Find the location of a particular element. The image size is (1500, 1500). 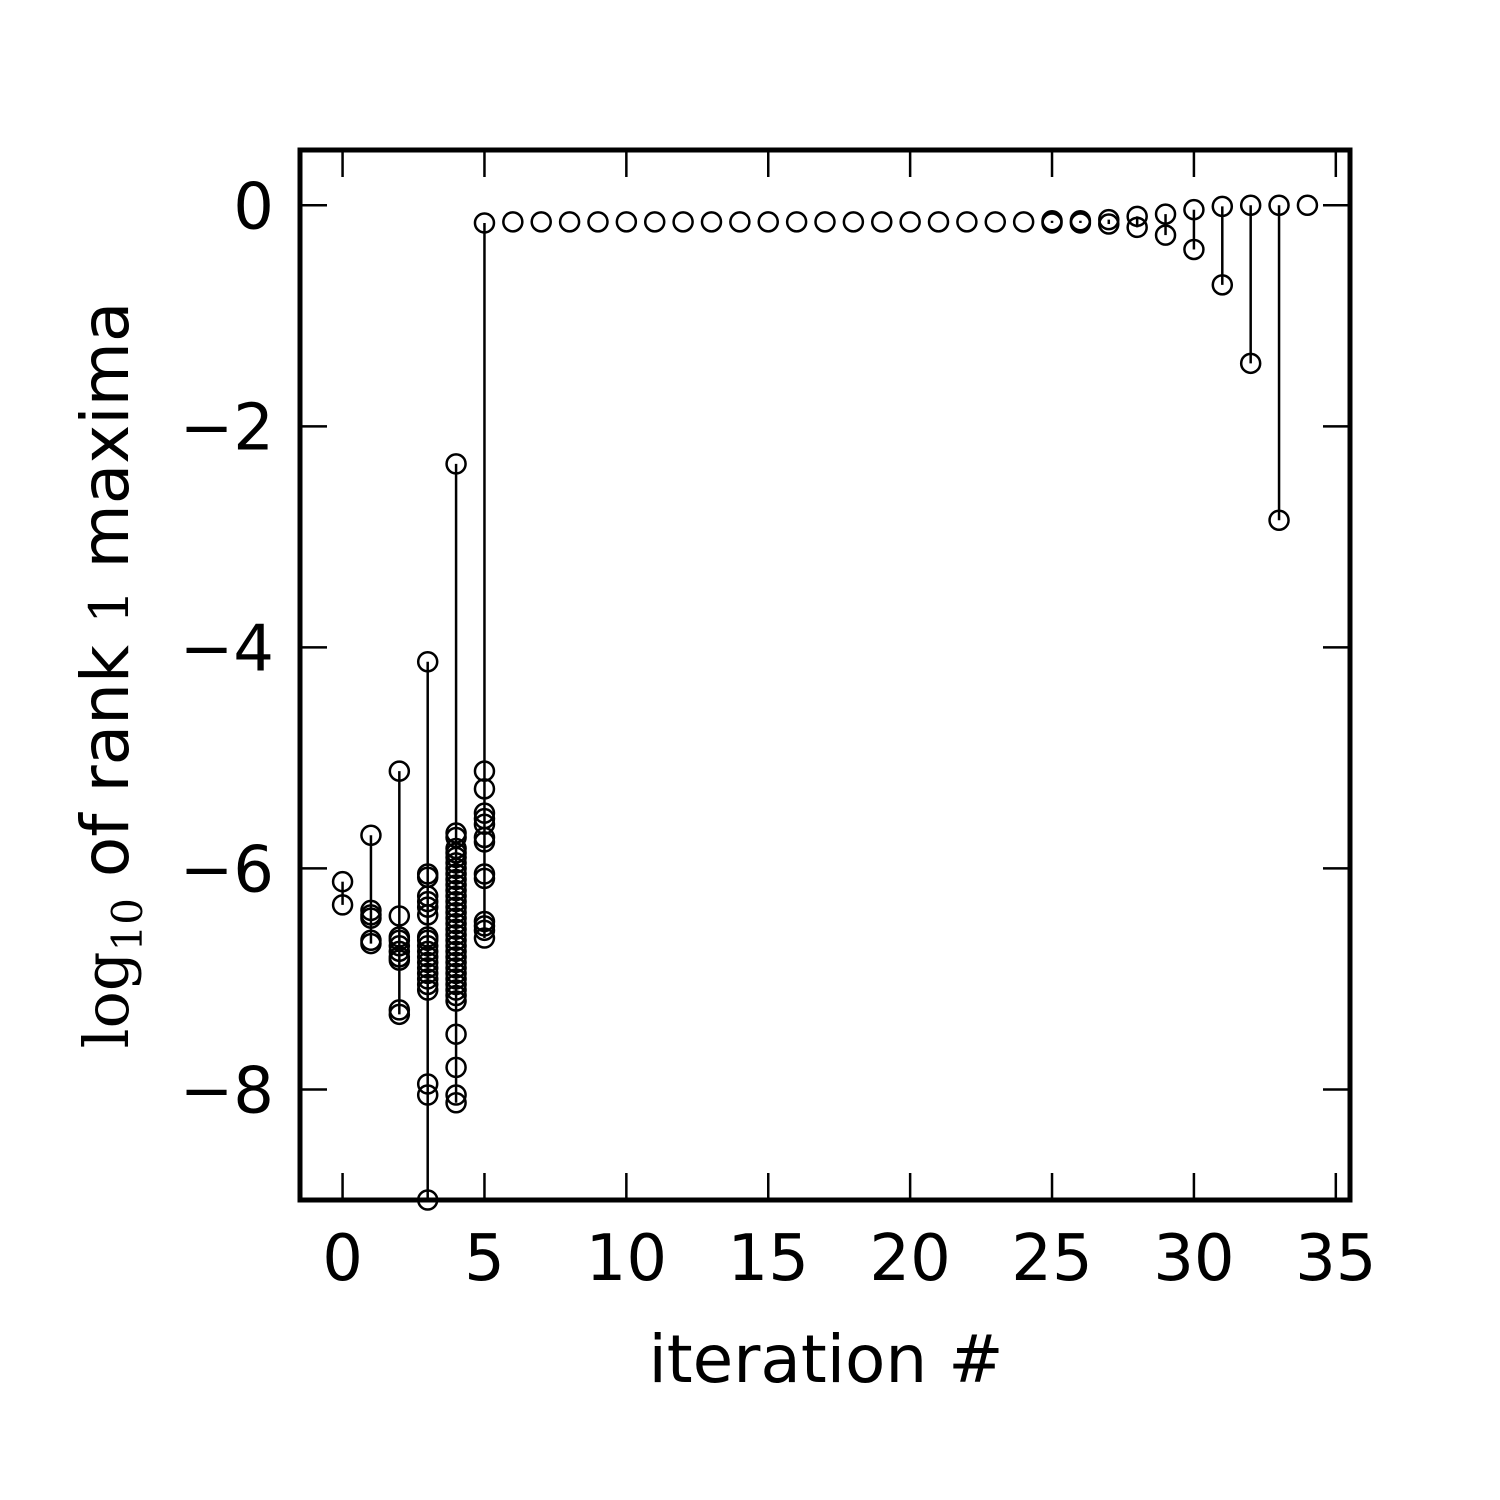

y-label-rank-number: 1 is located at coordinates (109, 607).